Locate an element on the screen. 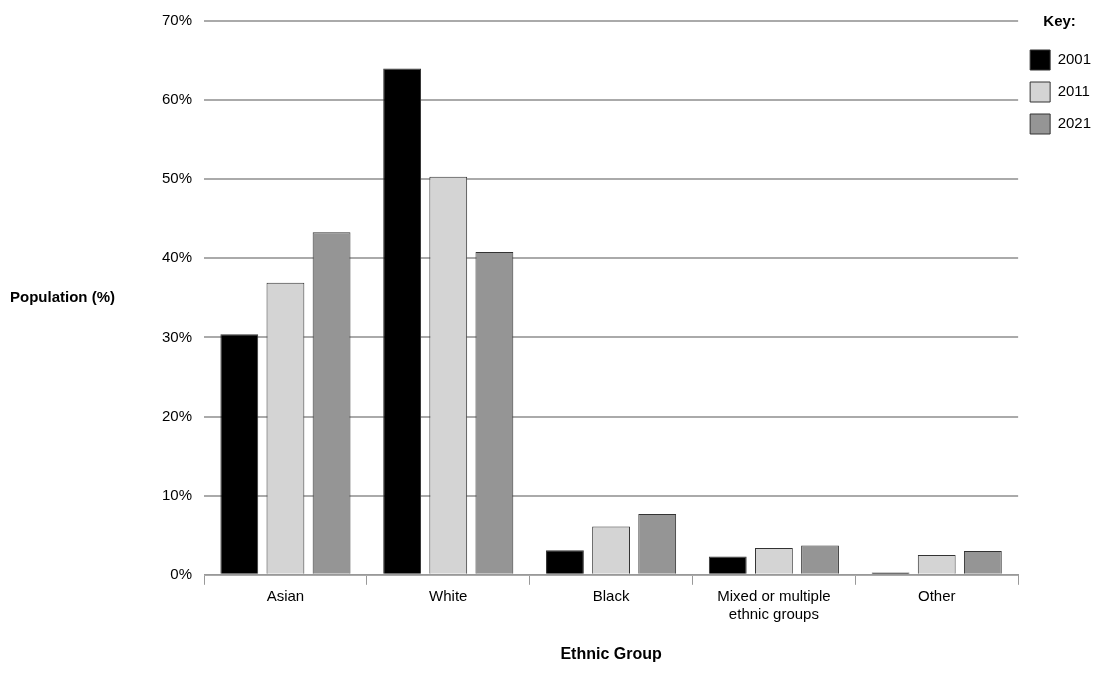 The image size is (1111, 678). legend-title: Key: is located at coordinates (1059, 20).